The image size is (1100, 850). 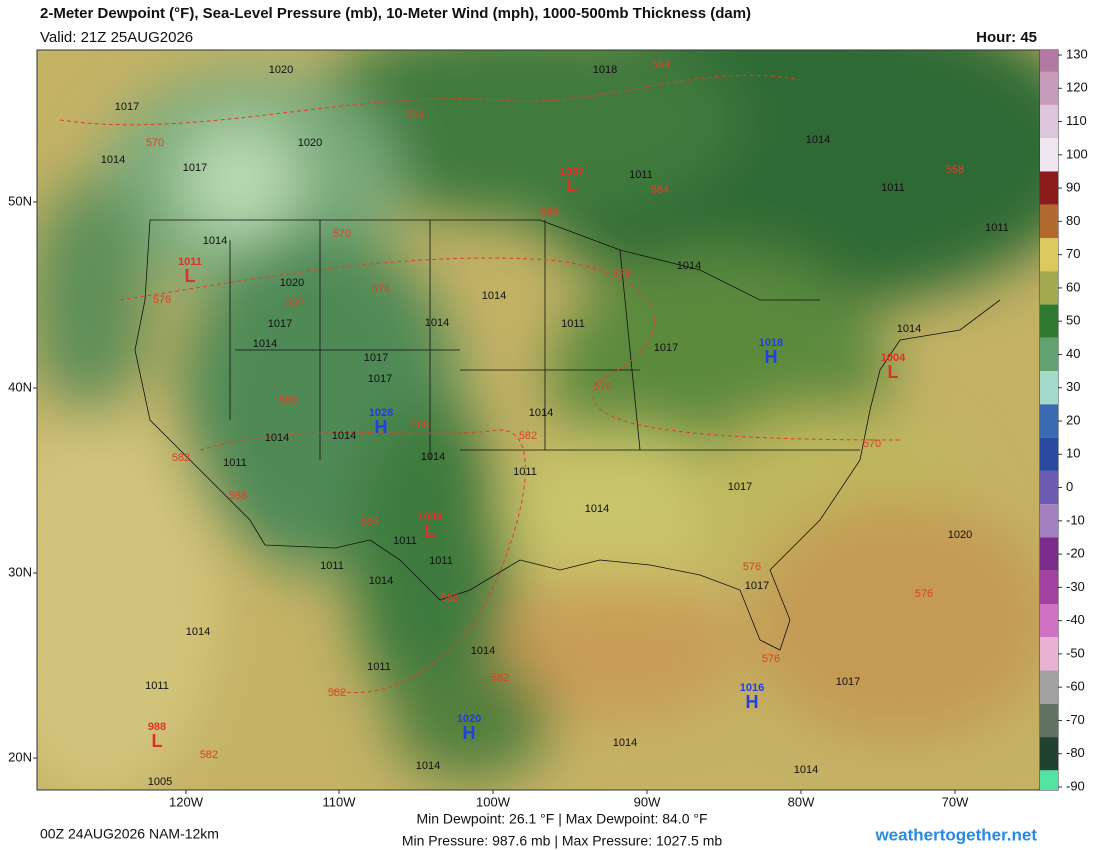 What do you see at coordinates (549, 212) in the screenshot?
I see `thickness-label: 564` at bounding box center [549, 212].